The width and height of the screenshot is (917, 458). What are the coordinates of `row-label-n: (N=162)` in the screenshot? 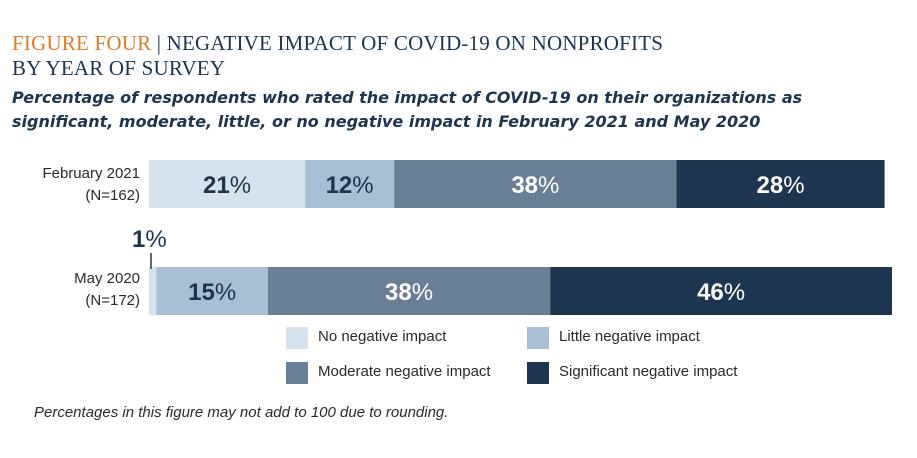 It's located at (112, 195).